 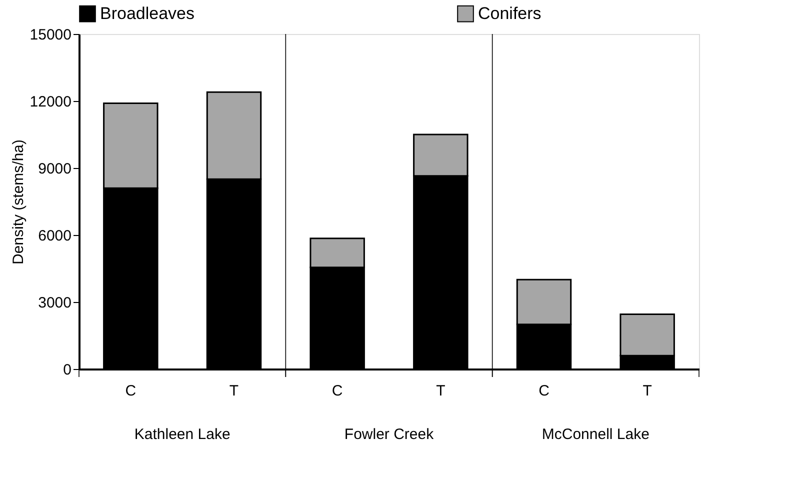 I want to click on legend-label: Broadleaves, so click(x=147, y=13).